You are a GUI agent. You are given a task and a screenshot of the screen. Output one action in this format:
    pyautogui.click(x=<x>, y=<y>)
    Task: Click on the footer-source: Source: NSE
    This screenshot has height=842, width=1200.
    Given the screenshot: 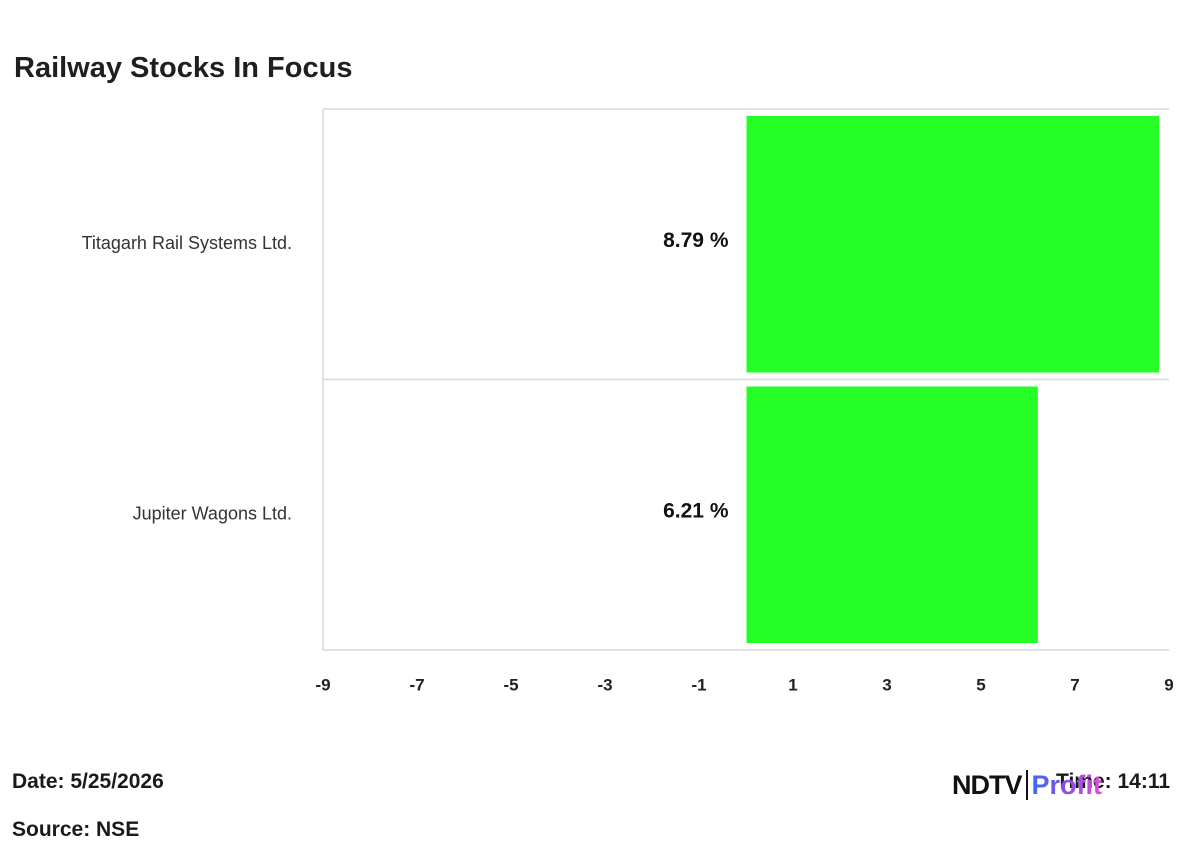 What is the action you would take?
    pyautogui.click(x=76, y=829)
    